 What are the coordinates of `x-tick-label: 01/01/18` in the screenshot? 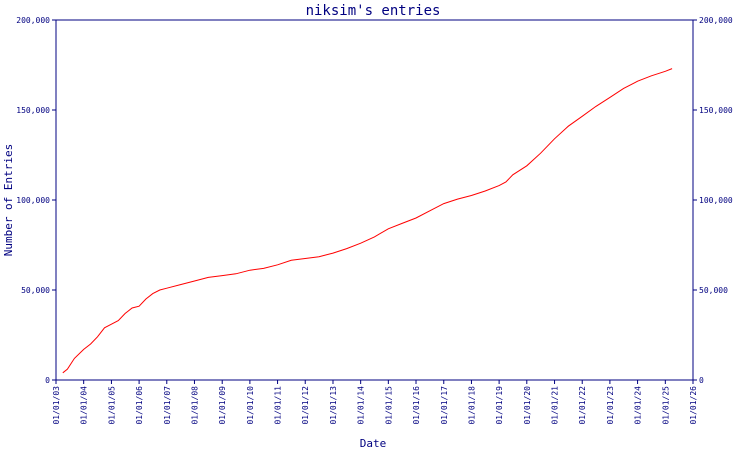 It's located at (471, 405).